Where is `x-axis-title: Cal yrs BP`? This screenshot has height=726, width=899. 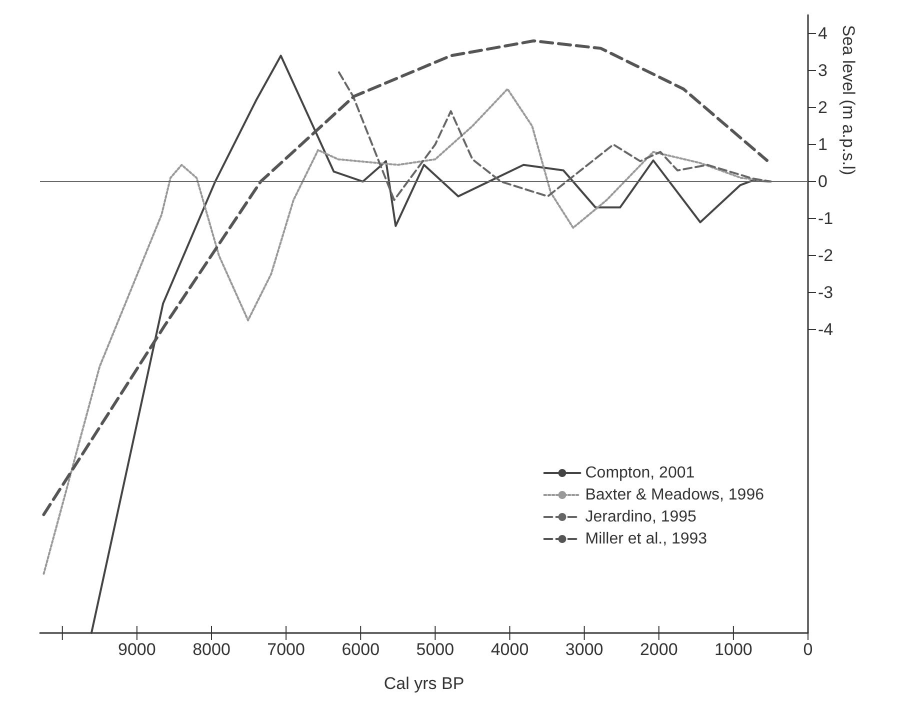
x-axis-title: Cal yrs BP is located at coordinates (424, 683).